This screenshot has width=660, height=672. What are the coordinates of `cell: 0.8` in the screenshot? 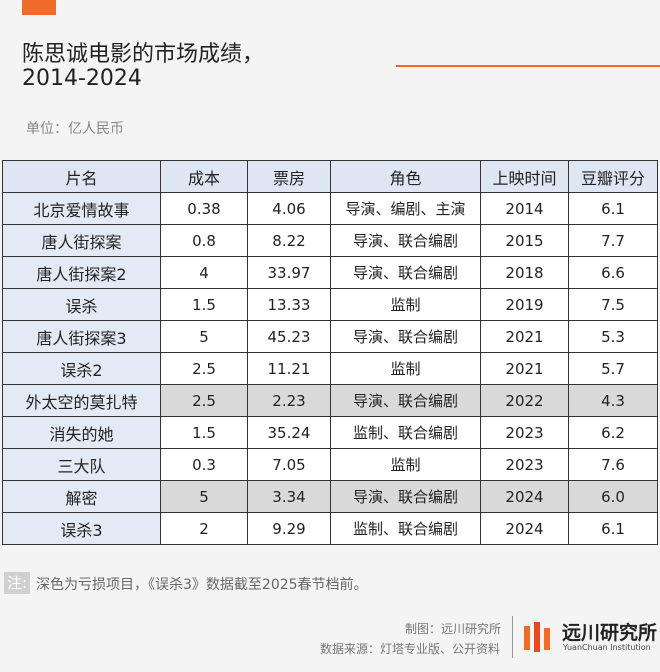 It's located at (204, 240).